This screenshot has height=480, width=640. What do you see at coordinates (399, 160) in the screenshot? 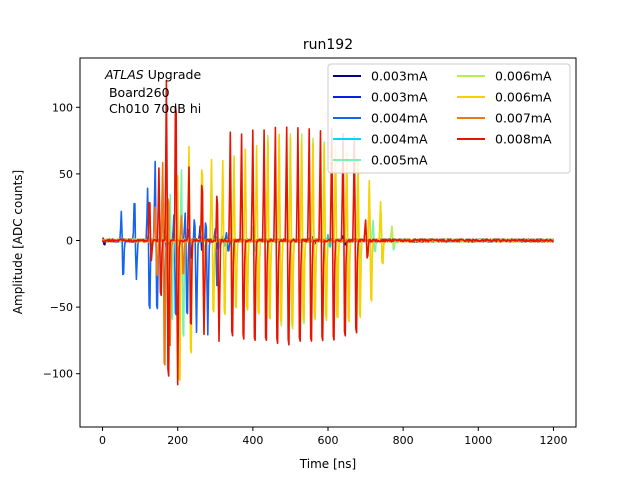
I see `legend-label: 0.005mA` at bounding box center [399, 160].